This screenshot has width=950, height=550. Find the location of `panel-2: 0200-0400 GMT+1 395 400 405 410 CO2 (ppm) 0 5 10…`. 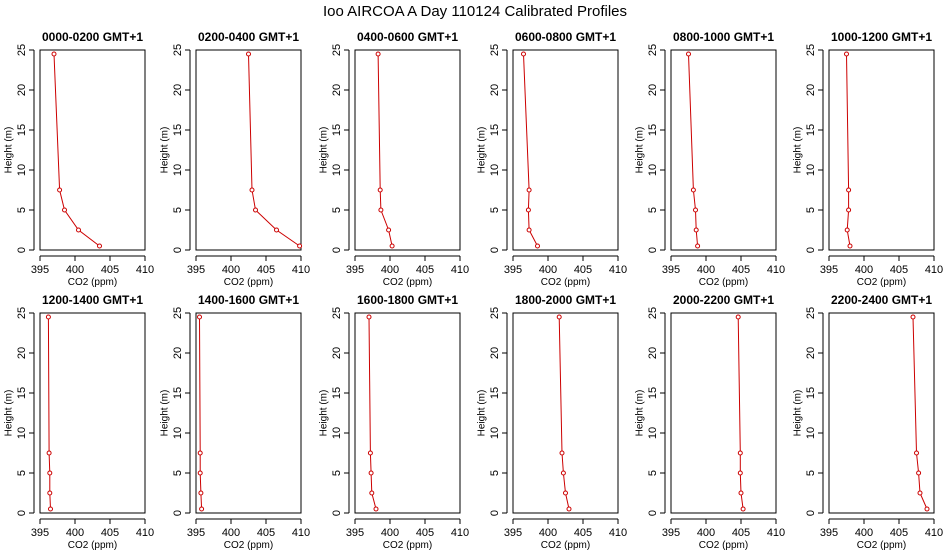

panel-2: 0200-0400 GMT+1 395 400 405 410 CO2 (ppm) 0 5 10… is located at coordinates (235, 159).